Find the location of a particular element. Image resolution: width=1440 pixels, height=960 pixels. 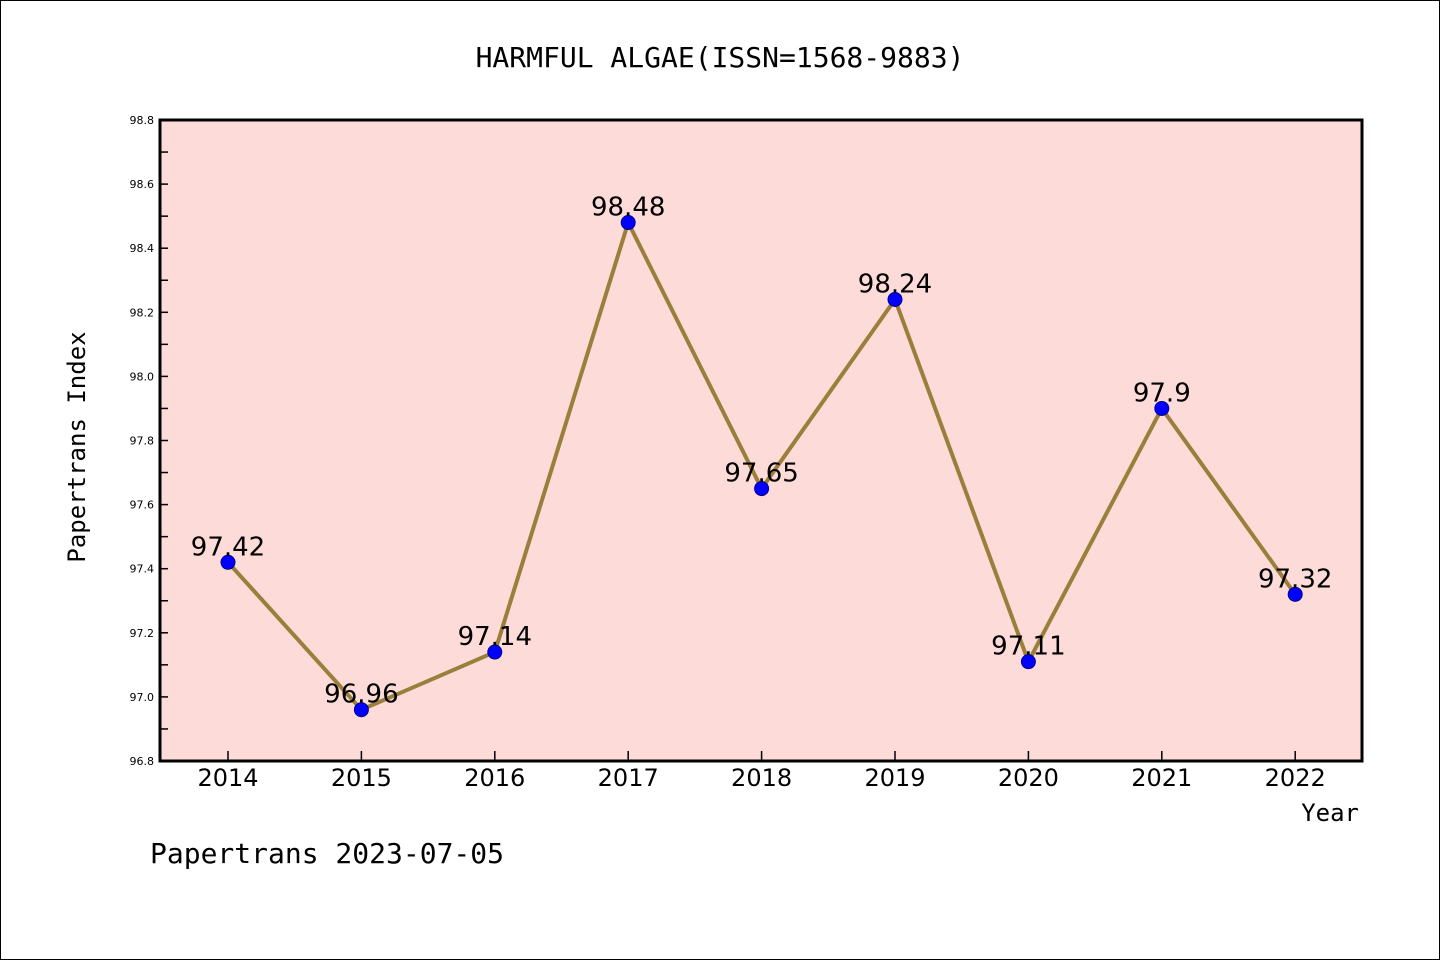

x-tick-label: 2015 is located at coordinates (361, 778).